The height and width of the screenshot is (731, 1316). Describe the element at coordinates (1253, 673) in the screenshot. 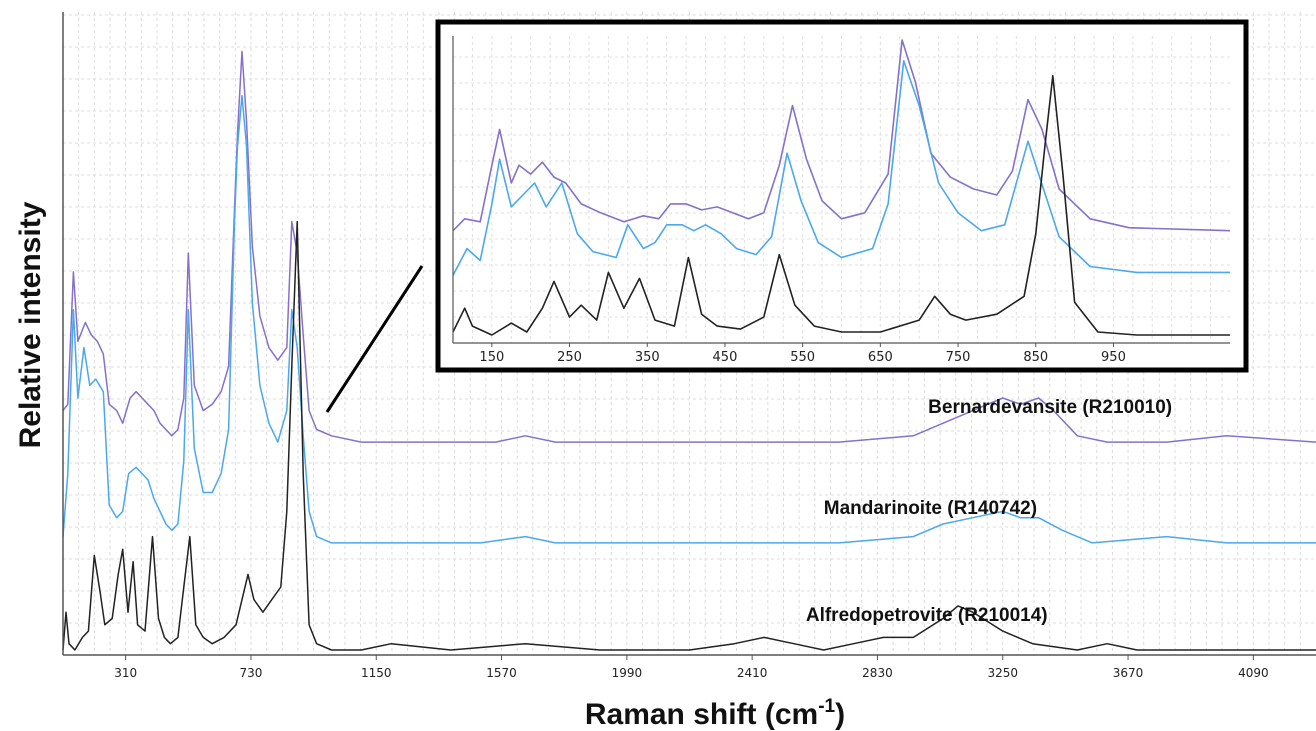

I see `x-tick-label: 4090` at that location.